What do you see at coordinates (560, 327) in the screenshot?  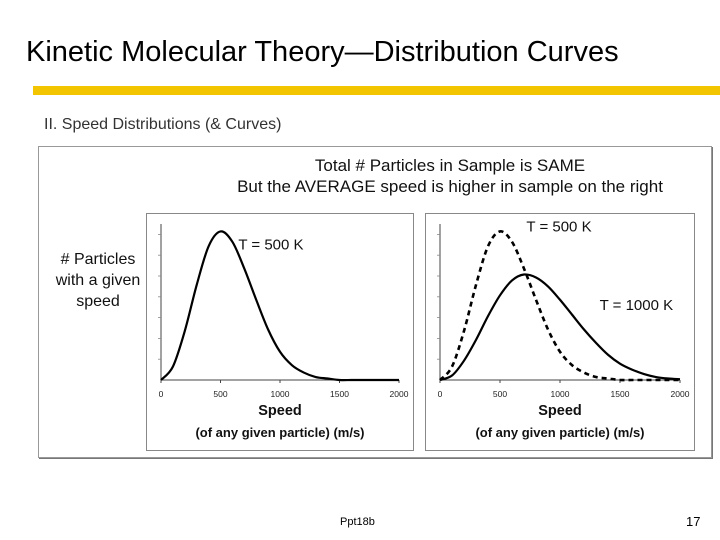 I see `series-line-t-1000-k-solid` at bounding box center [560, 327].